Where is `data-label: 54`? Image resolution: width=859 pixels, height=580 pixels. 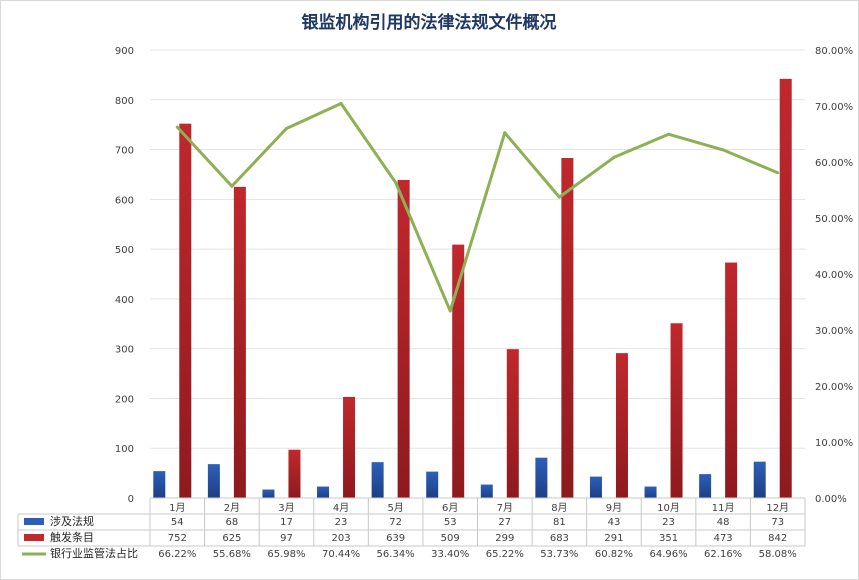
data-label: 54 is located at coordinates (177, 522).